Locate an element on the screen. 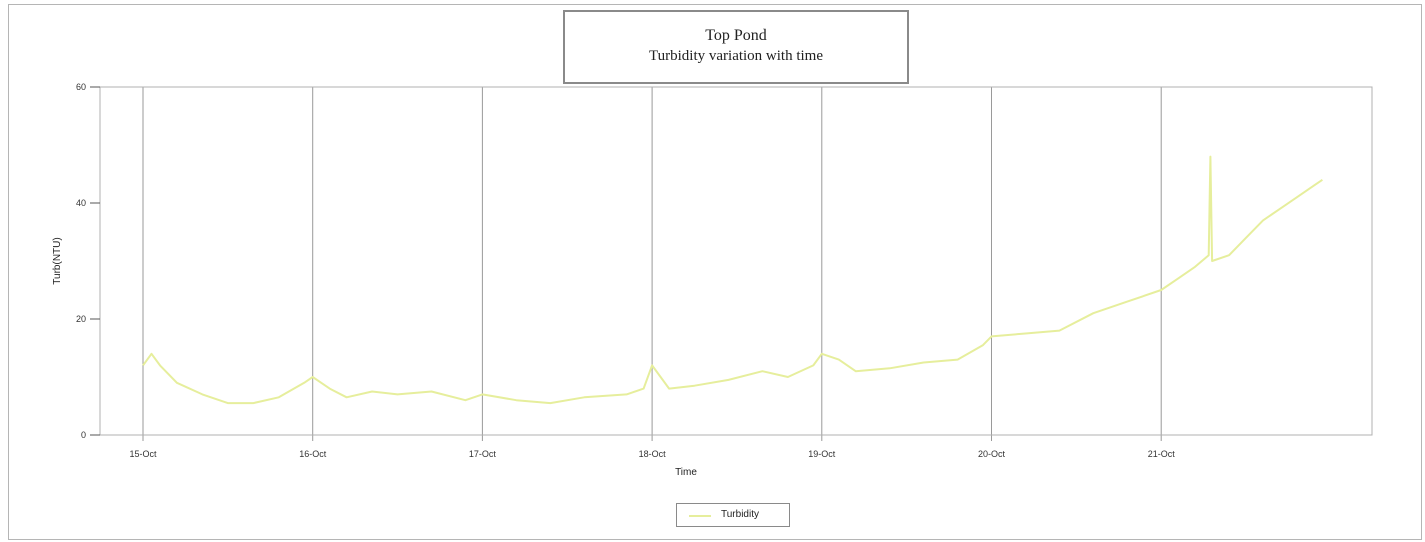  x-tick-label: 17-Oct is located at coordinates (483, 454).